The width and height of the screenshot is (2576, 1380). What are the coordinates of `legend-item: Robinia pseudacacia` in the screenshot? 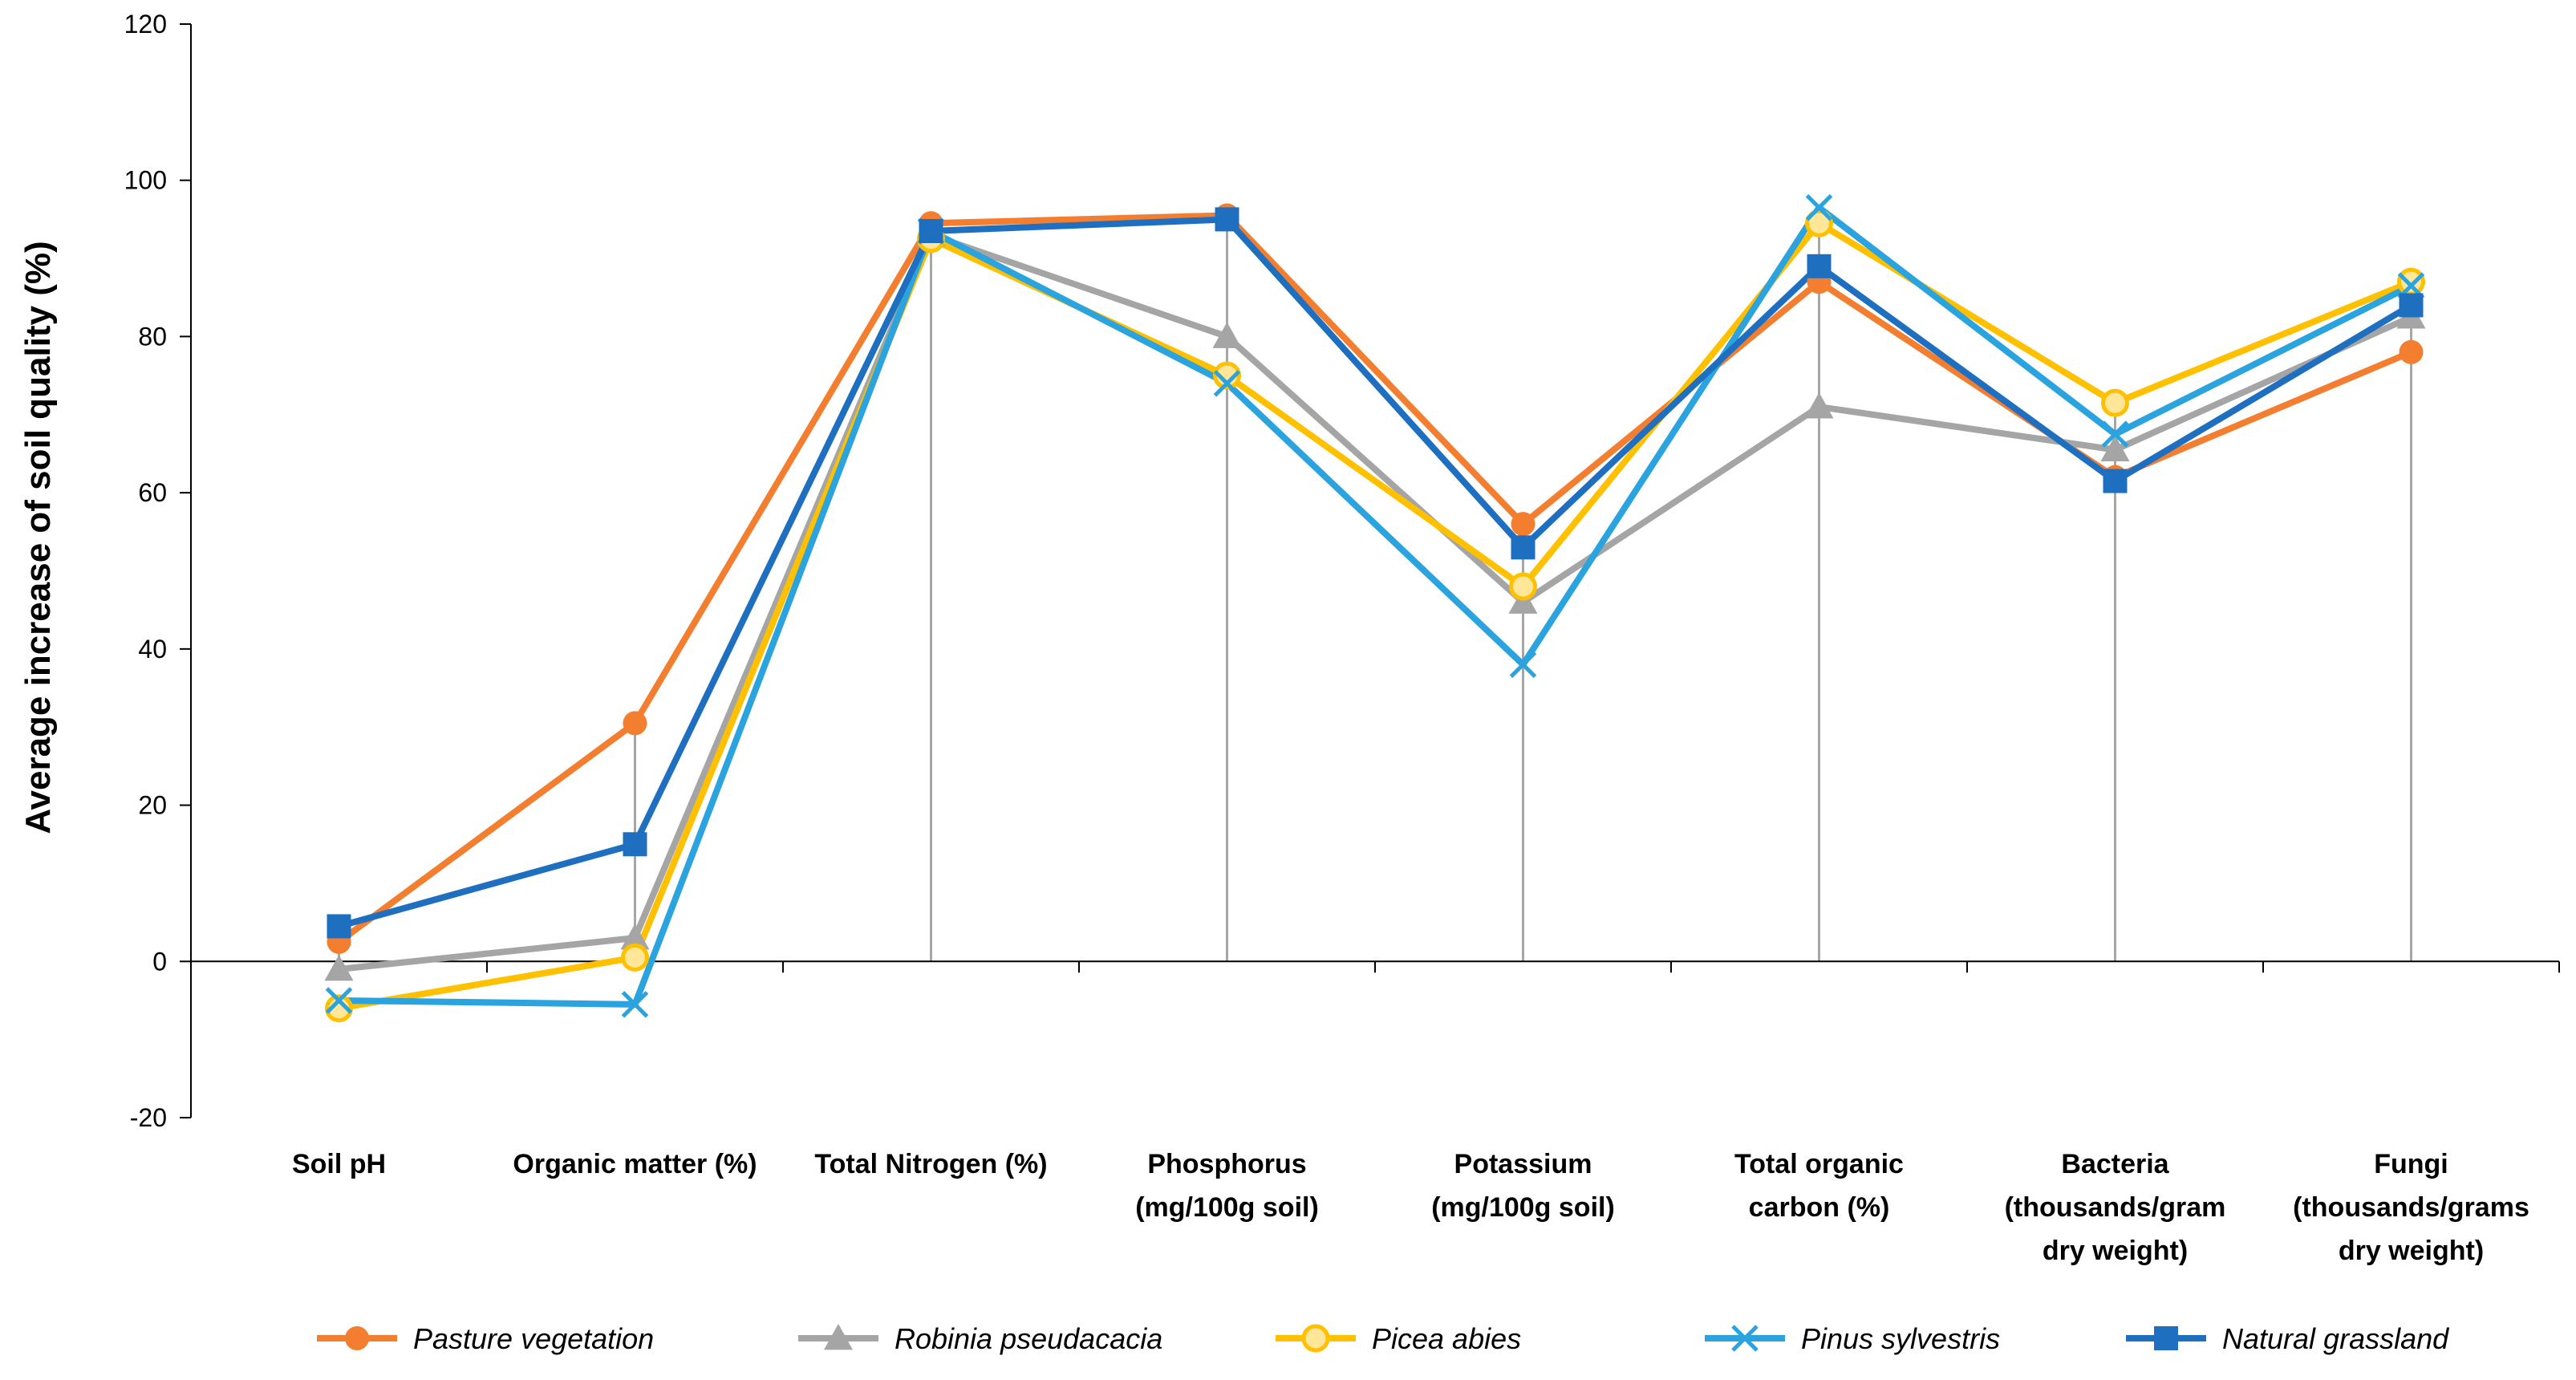 It's located at (980, 1338).